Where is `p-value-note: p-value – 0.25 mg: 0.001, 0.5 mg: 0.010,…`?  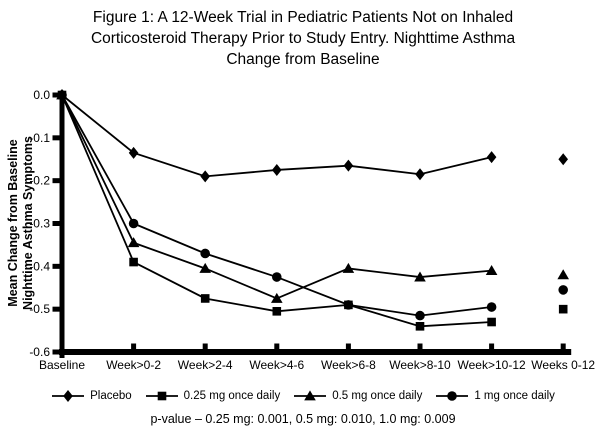
p-value-note: p-value – 0.25 mg: 0.001, 0.5 mg: 0.010,… is located at coordinates (303, 419).